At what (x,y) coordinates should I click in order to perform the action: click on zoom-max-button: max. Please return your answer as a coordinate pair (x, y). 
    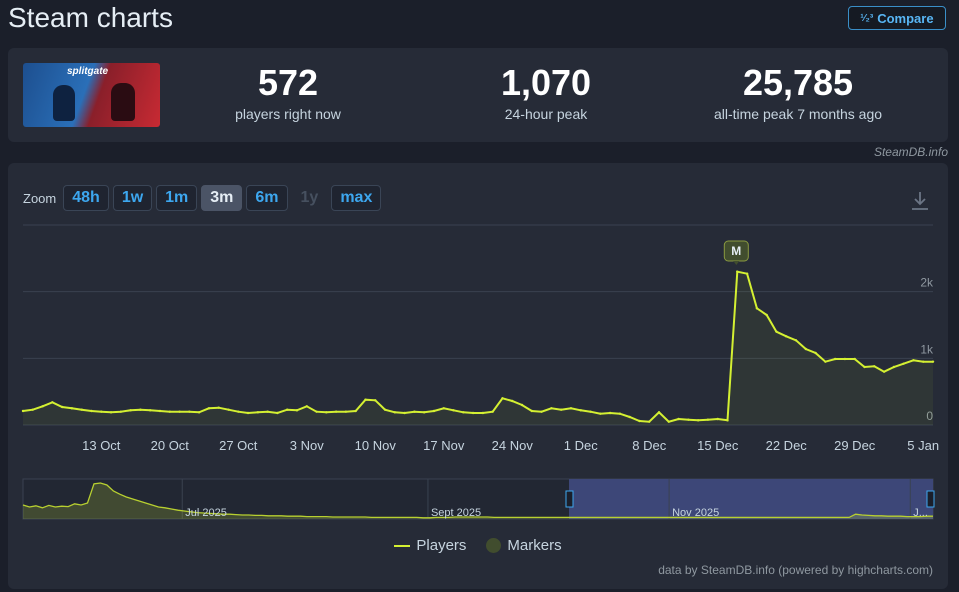
    Looking at the image, I should click on (356, 198).